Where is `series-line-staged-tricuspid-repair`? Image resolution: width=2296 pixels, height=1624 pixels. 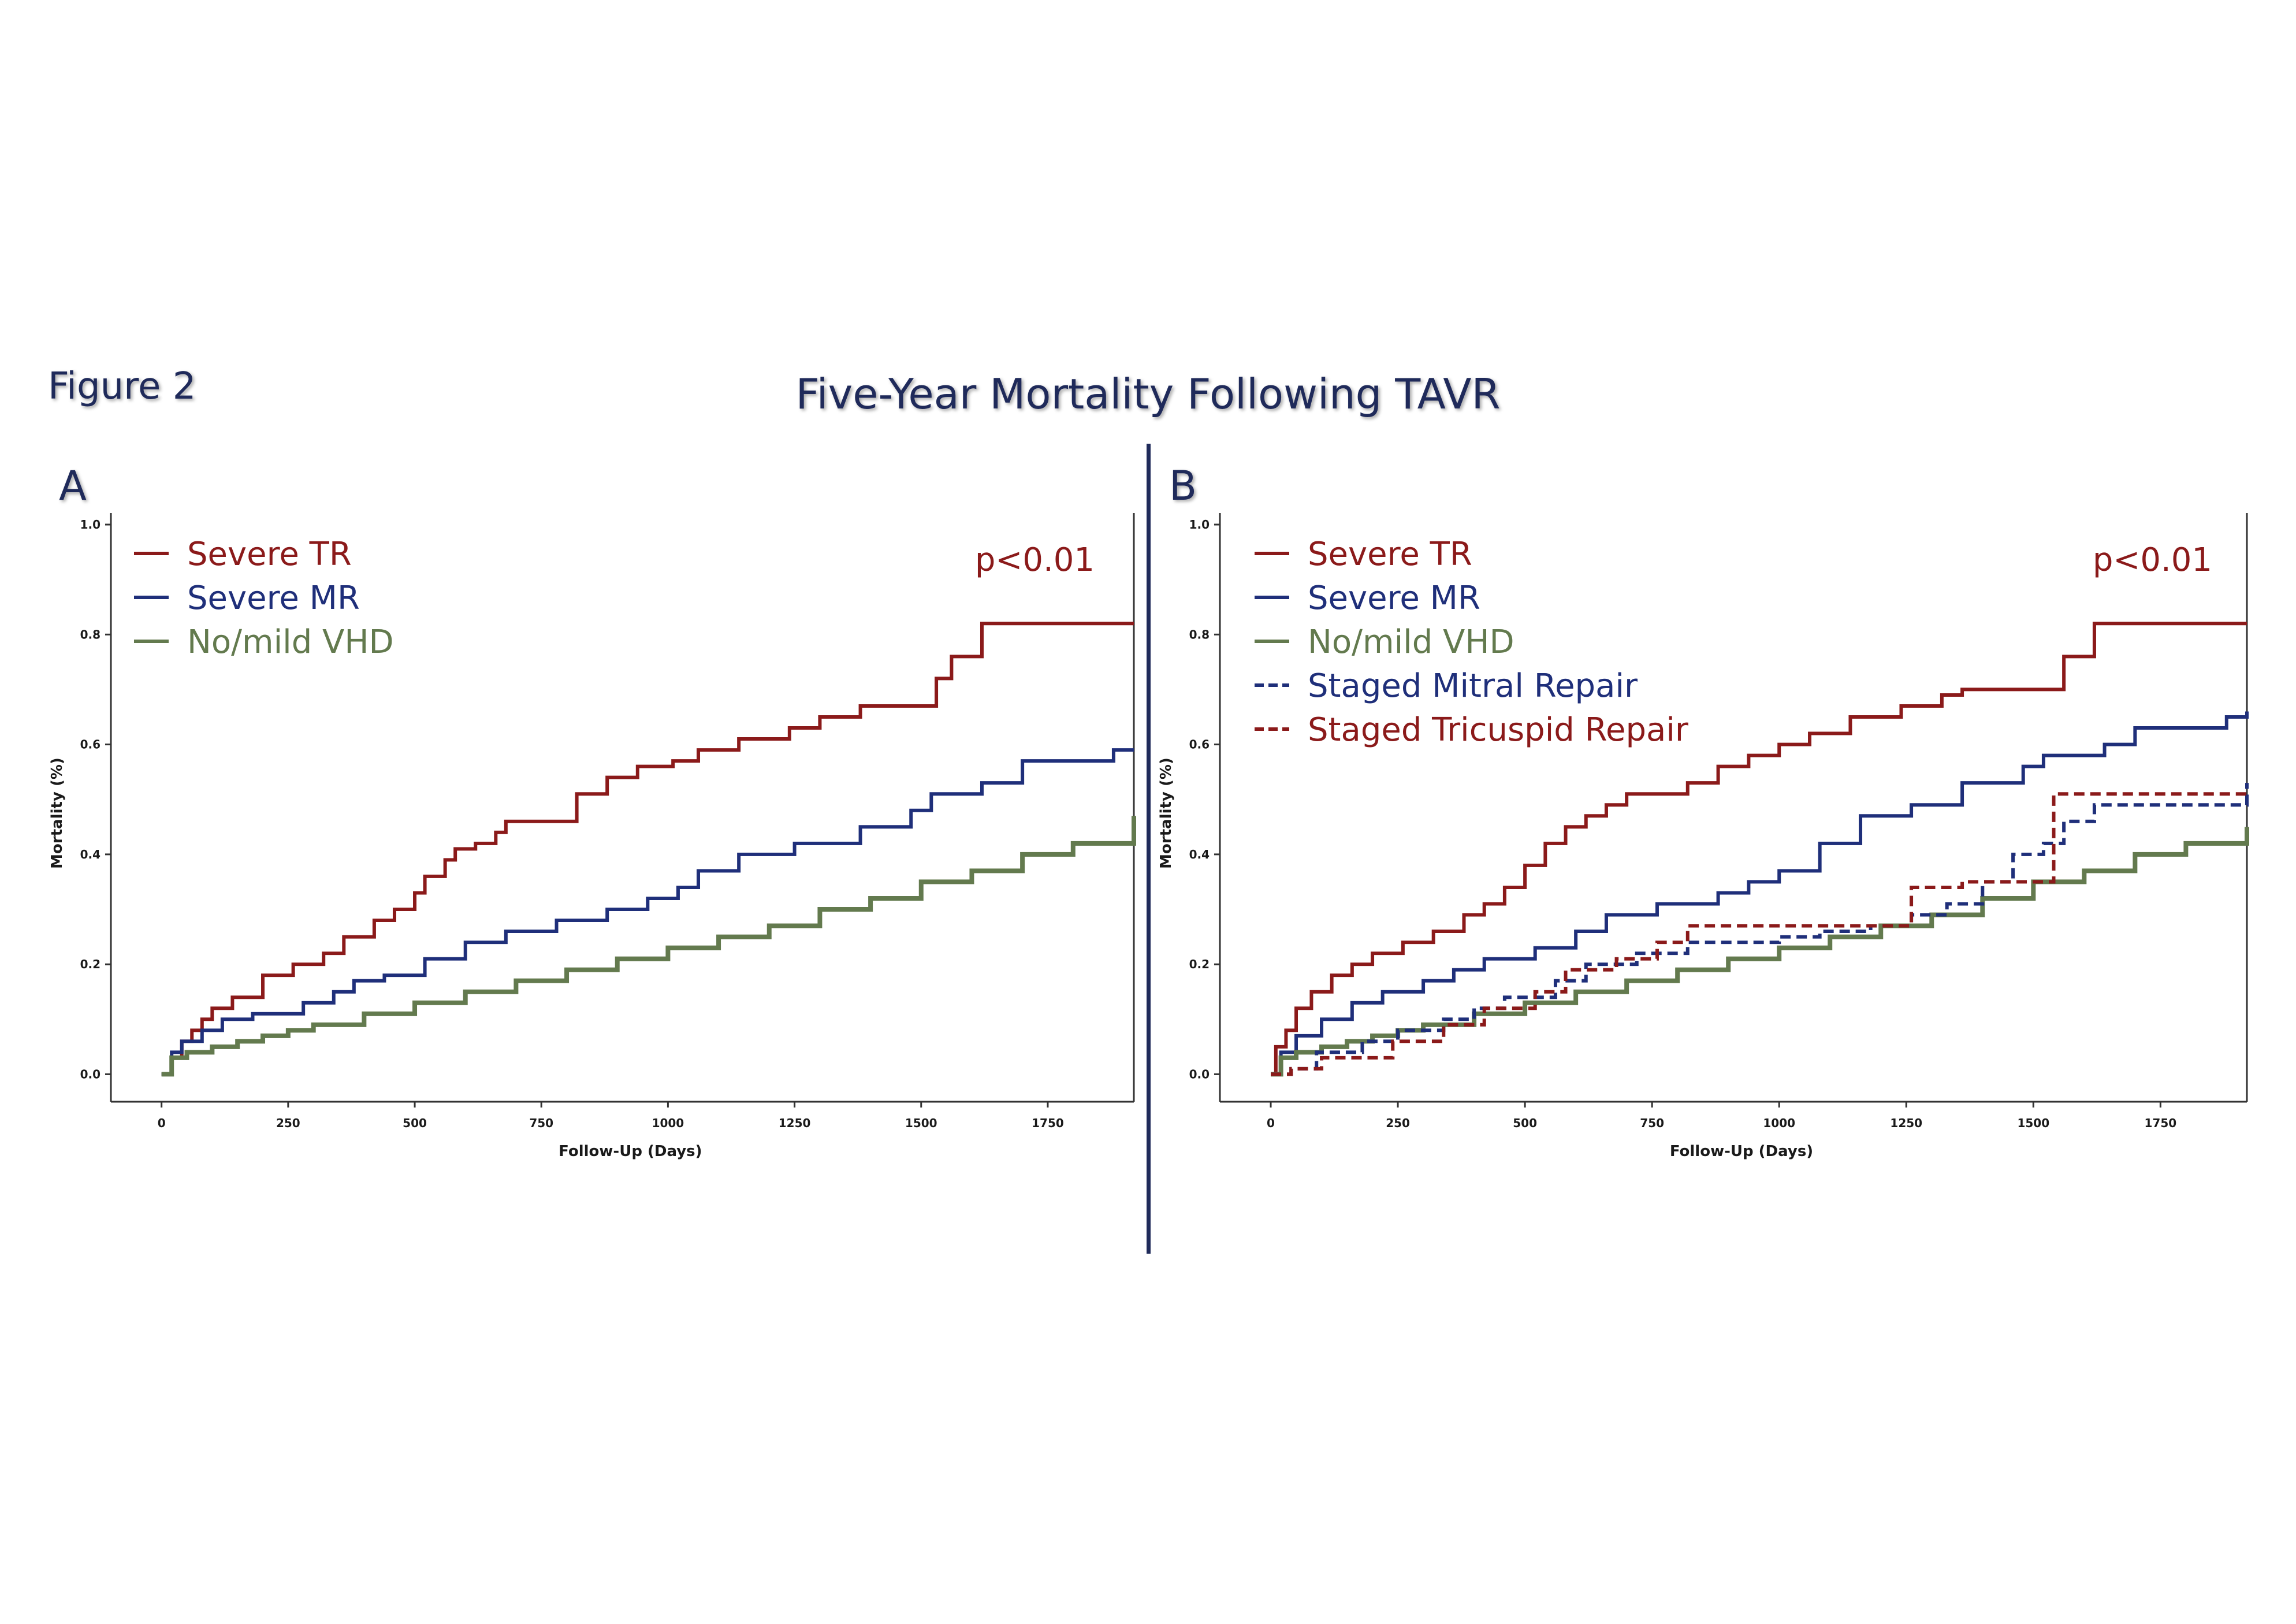 series-line-staged-tricuspid-repair is located at coordinates (1759, 934).